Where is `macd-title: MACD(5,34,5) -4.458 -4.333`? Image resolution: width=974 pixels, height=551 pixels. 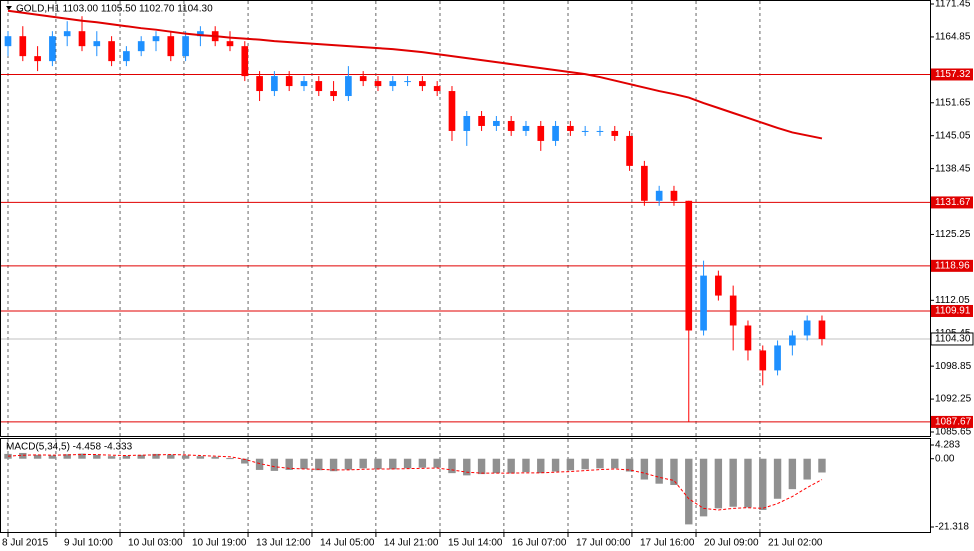
macd-title: MACD(5,34,5) -4.458 -4.333 is located at coordinates (69, 447).